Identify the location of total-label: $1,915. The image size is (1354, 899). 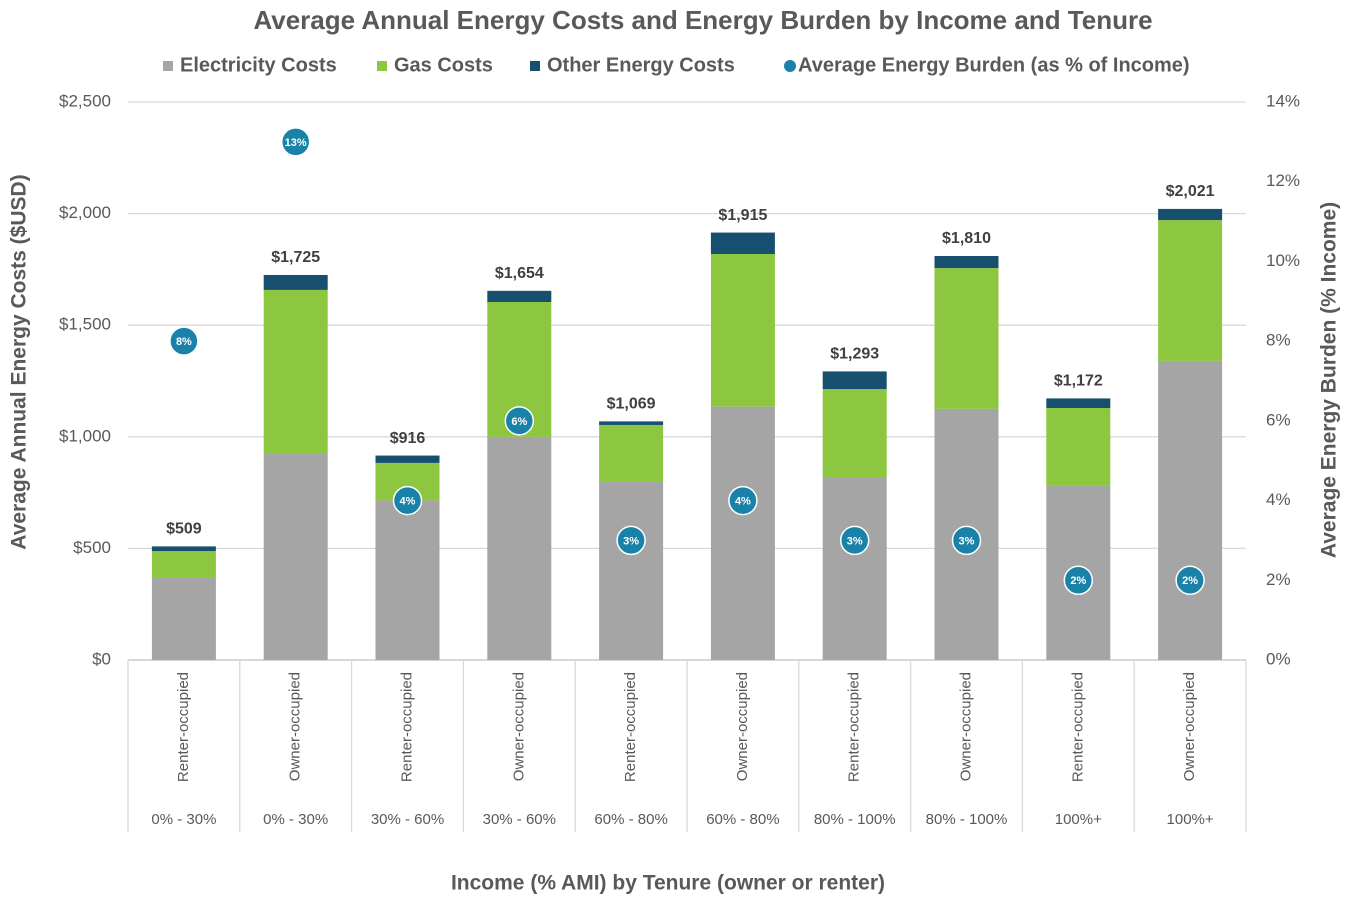
(742, 215).